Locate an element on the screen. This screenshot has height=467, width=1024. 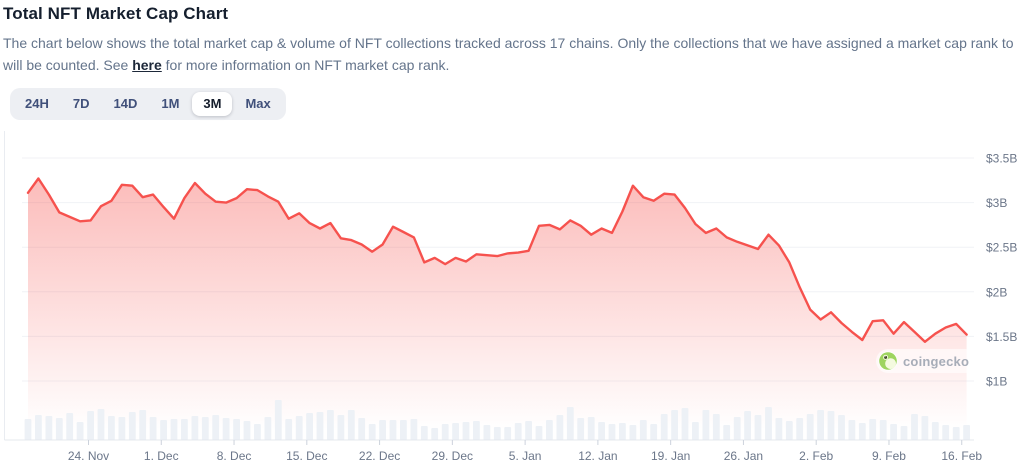
timeframe-button-1m: 1M is located at coordinates (170, 104).